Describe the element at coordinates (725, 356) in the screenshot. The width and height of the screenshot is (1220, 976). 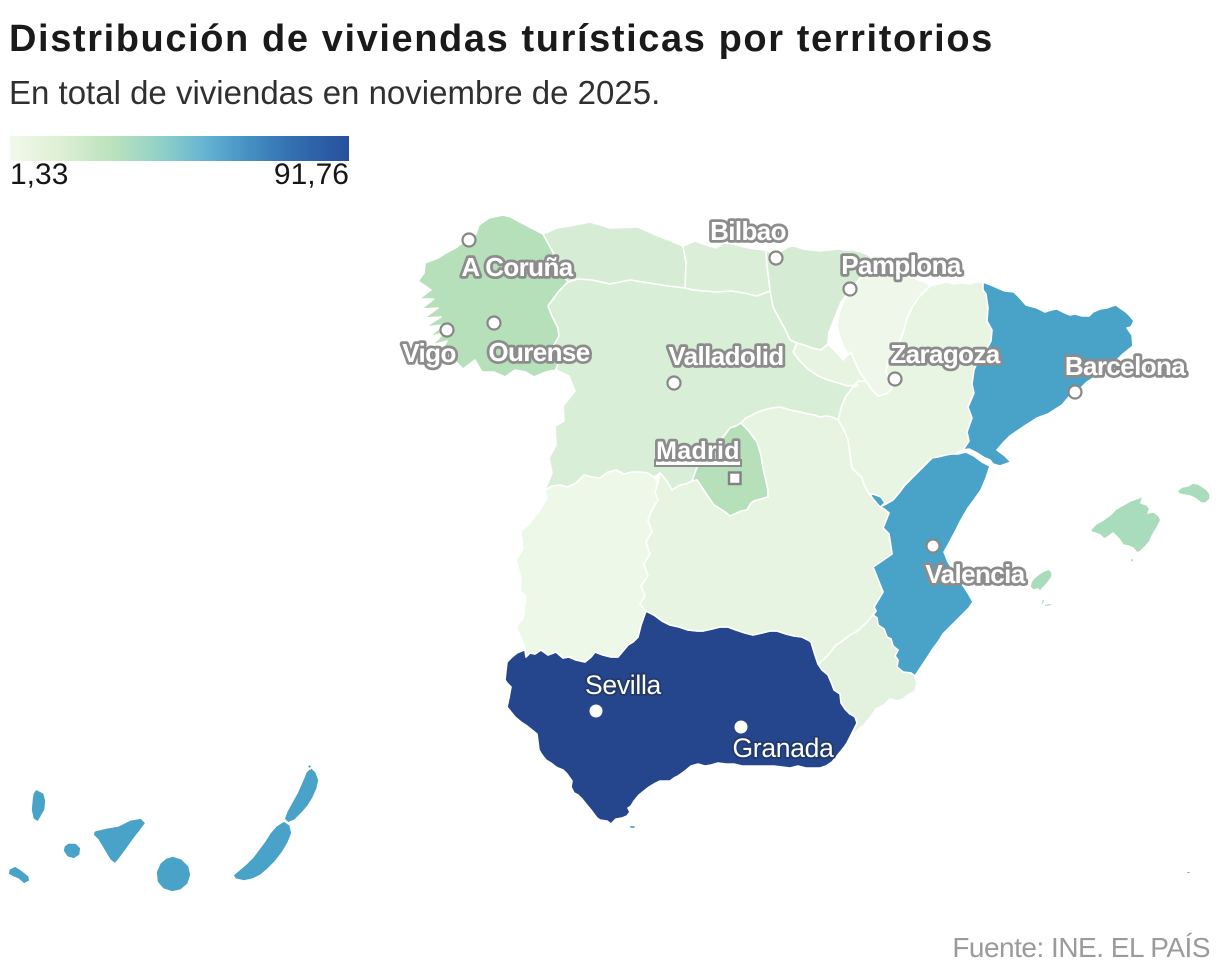
I see `svg-text: Valladolid` at that location.